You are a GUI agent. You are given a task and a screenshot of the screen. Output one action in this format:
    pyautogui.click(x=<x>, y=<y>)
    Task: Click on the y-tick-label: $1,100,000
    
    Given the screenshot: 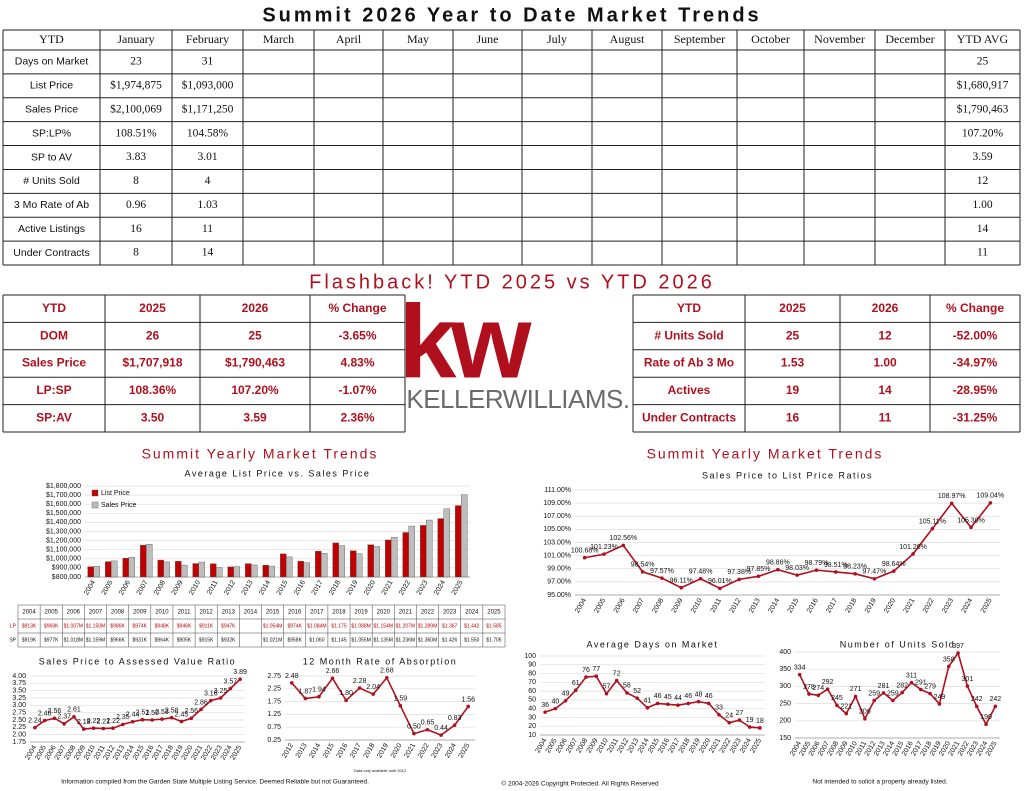 What is the action you would take?
    pyautogui.click(x=63, y=550)
    